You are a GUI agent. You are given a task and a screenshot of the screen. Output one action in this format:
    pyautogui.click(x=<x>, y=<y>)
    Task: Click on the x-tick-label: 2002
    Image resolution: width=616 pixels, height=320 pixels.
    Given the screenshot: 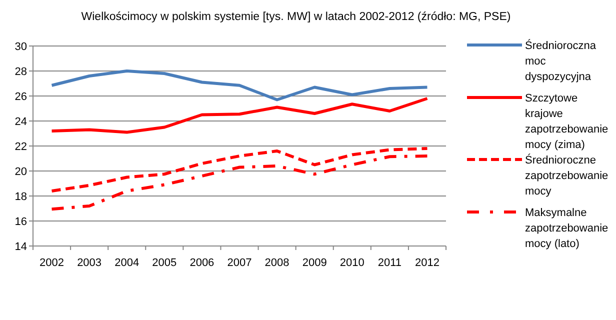 What is the action you would take?
    pyautogui.click(x=52, y=263)
    